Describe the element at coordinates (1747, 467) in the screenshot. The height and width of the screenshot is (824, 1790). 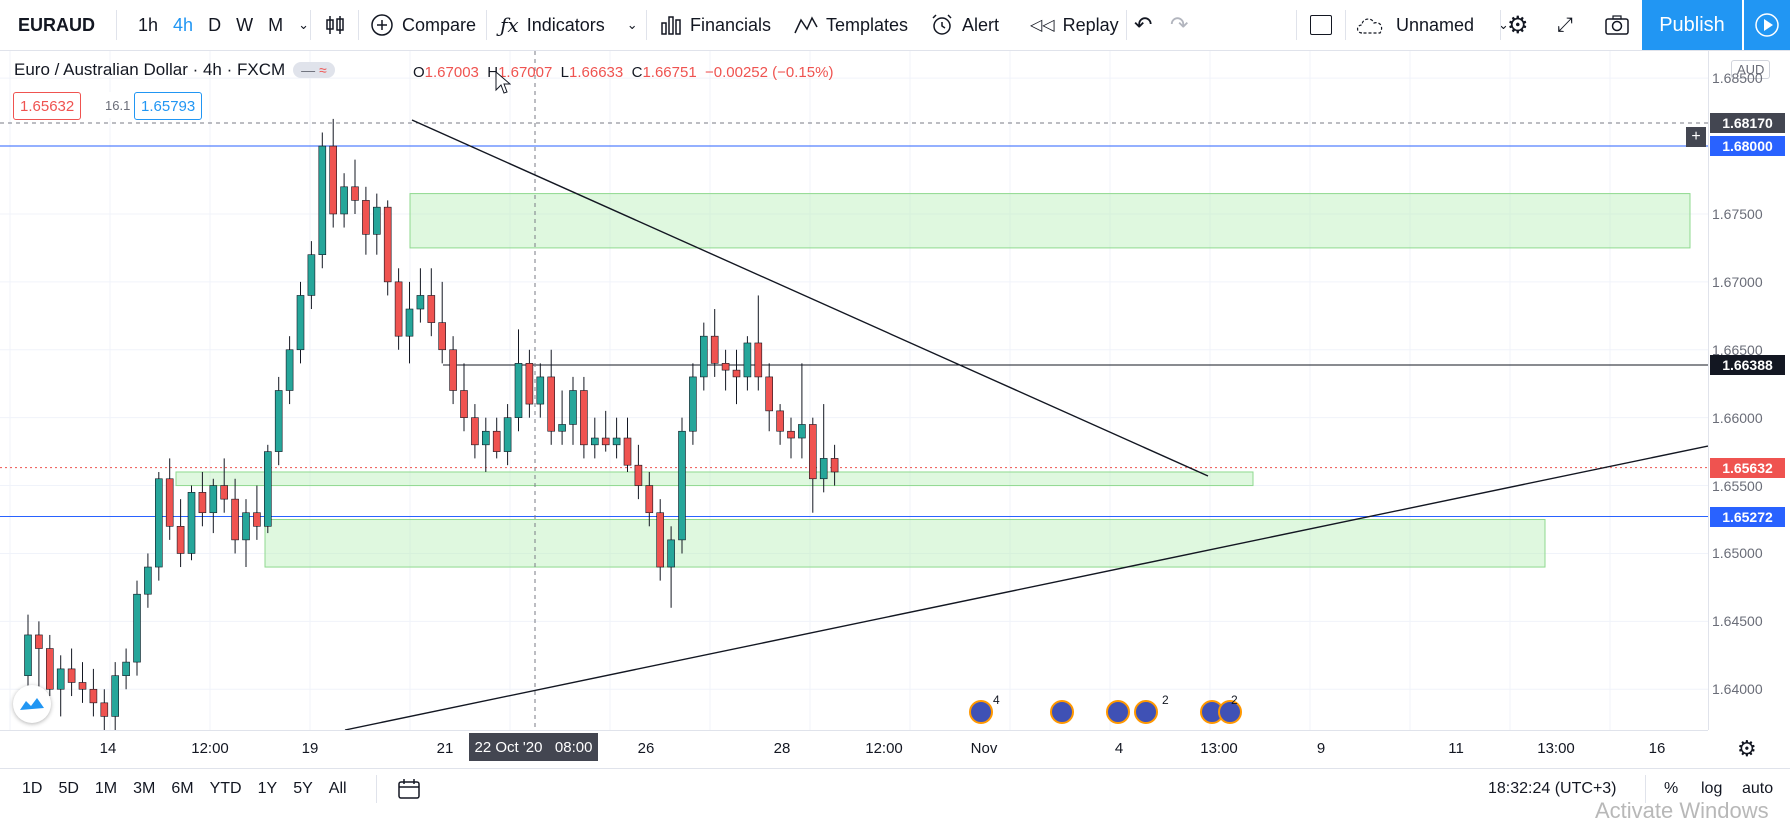
I see `price-tag: 1.65632` at that location.